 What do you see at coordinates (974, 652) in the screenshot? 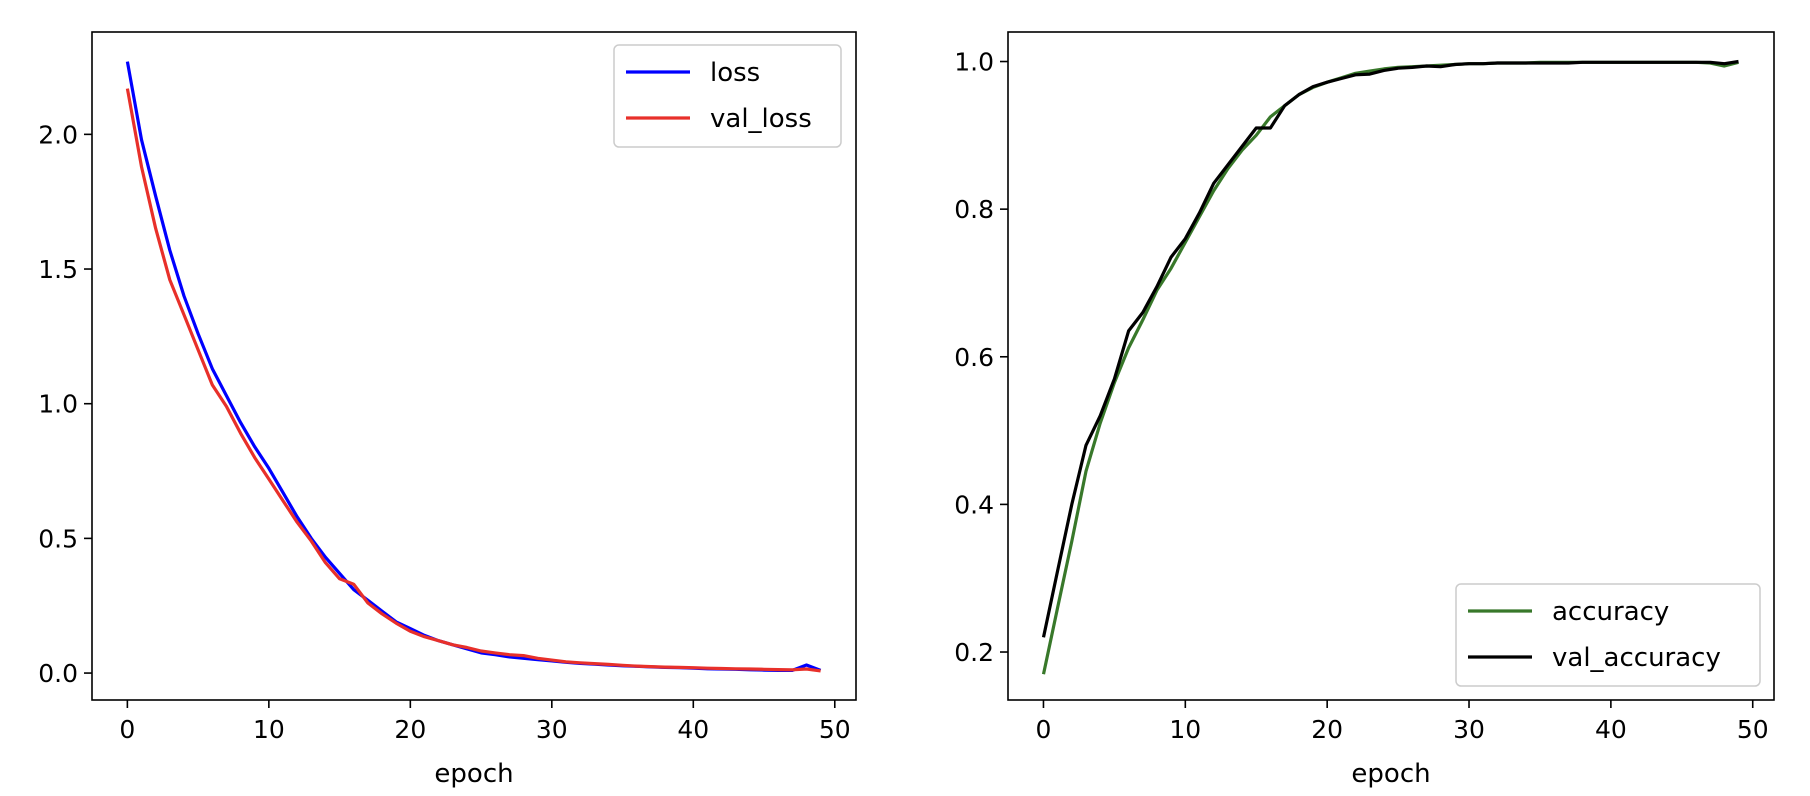
I see `y-tick-label: 0.2` at bounding box center [974, 652].